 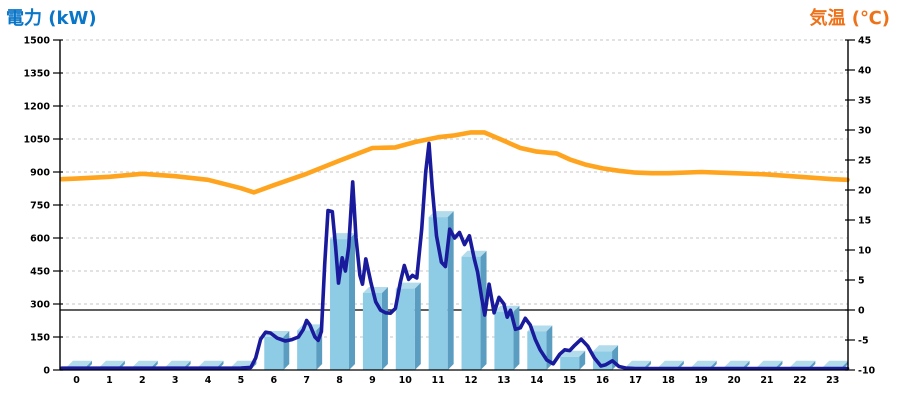 What do you see at coordinates (766, 380) in the screenshot?
I see `x-tick-label: 21` at bounding box center [766, 380].